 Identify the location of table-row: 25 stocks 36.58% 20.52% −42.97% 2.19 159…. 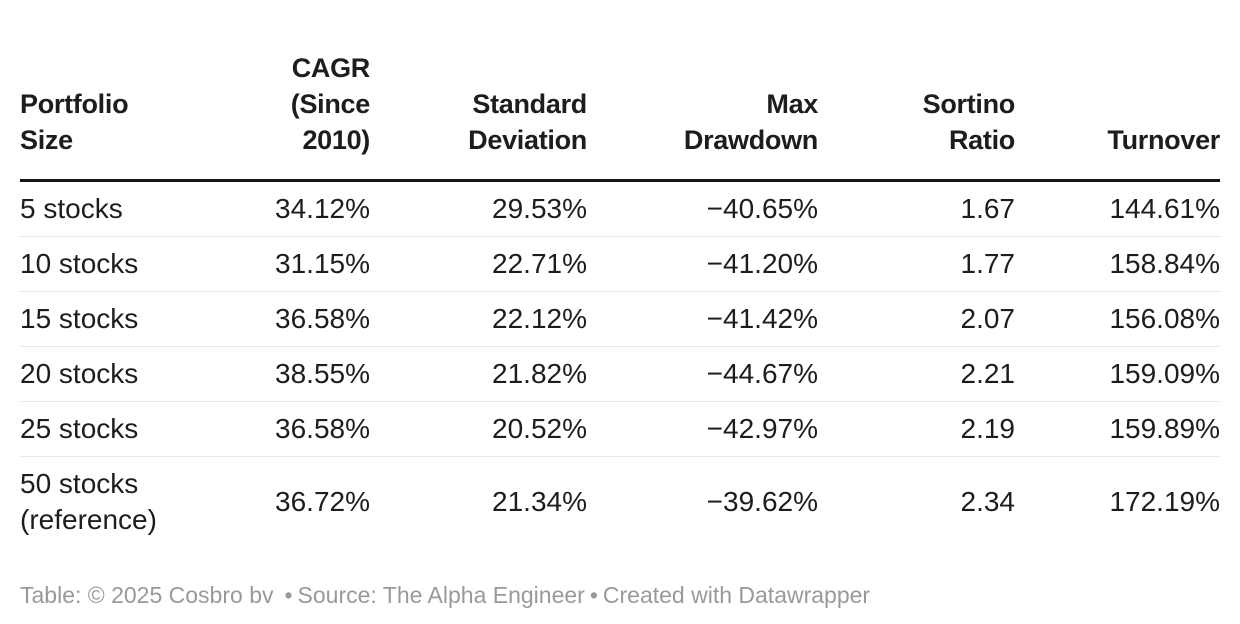
(620, 429).